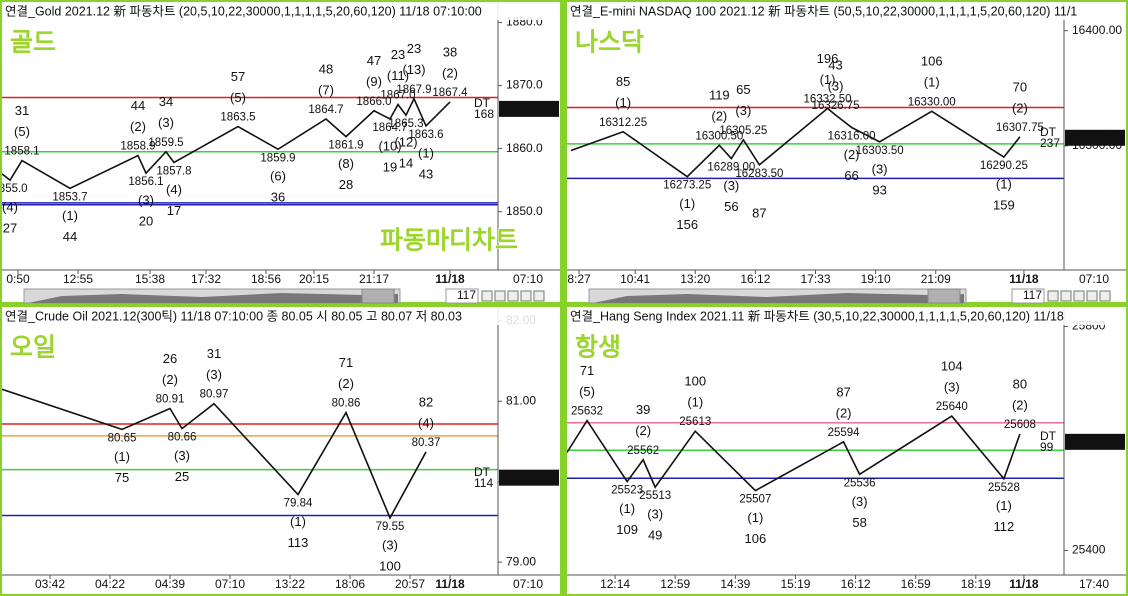  What do you see at coordinates (426, 401) in the screenshot?
I see `wave-count: 82` at bounding box center [426, 401].